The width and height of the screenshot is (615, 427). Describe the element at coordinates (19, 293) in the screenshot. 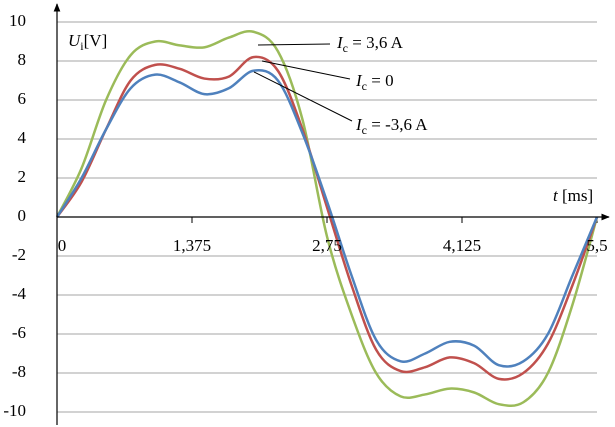

I see `y-tick-label: -4` at that location.